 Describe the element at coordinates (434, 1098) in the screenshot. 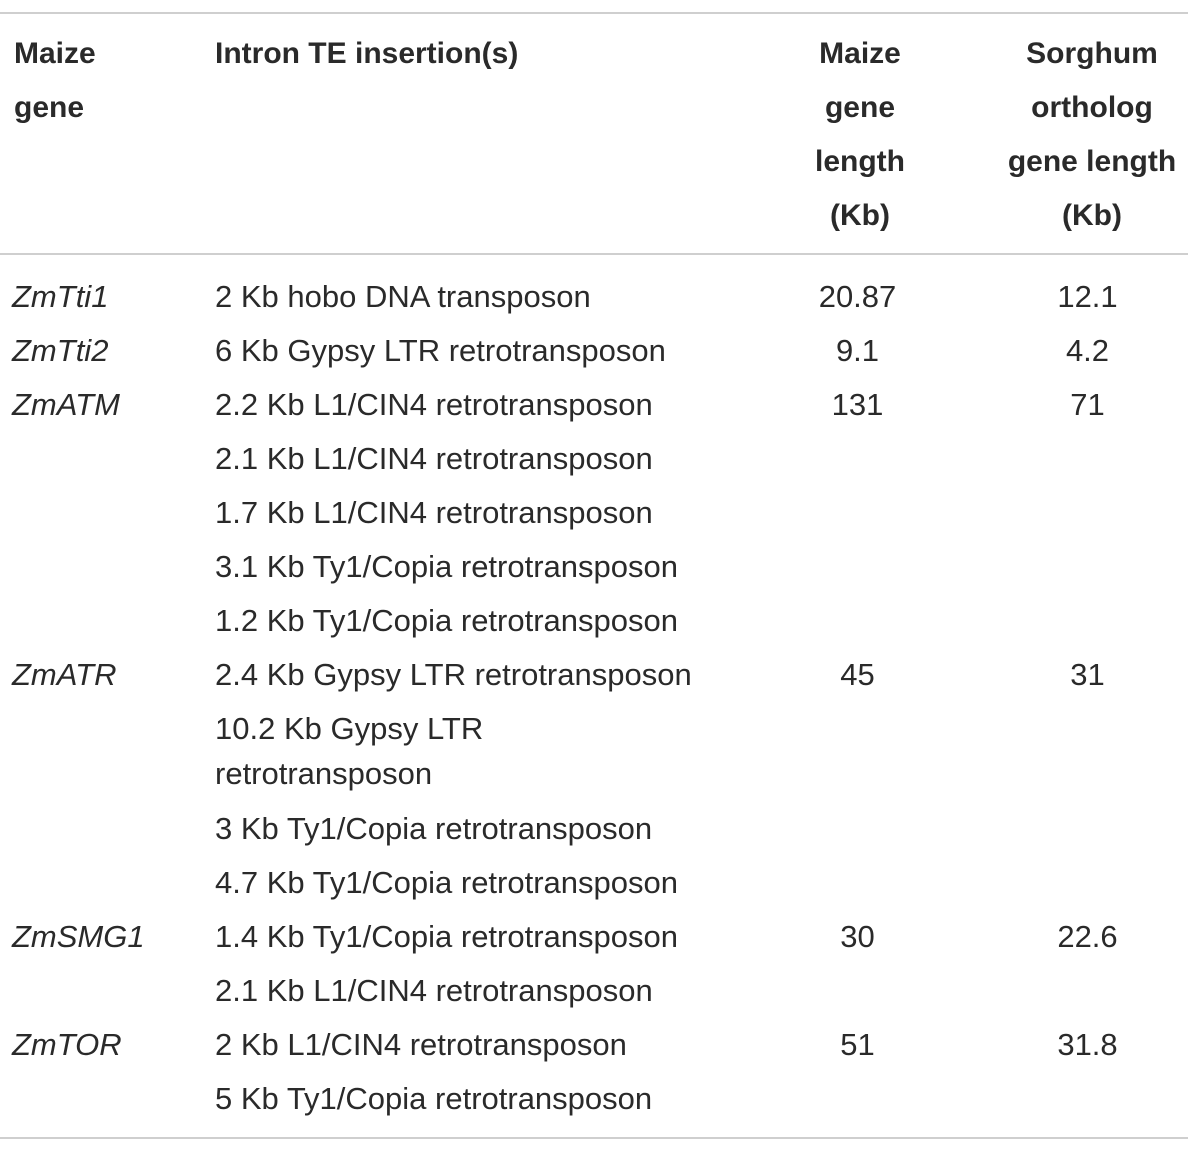

I see `te-insertion: 5 Kb Ty1/Copia retrotransposon` at that location.